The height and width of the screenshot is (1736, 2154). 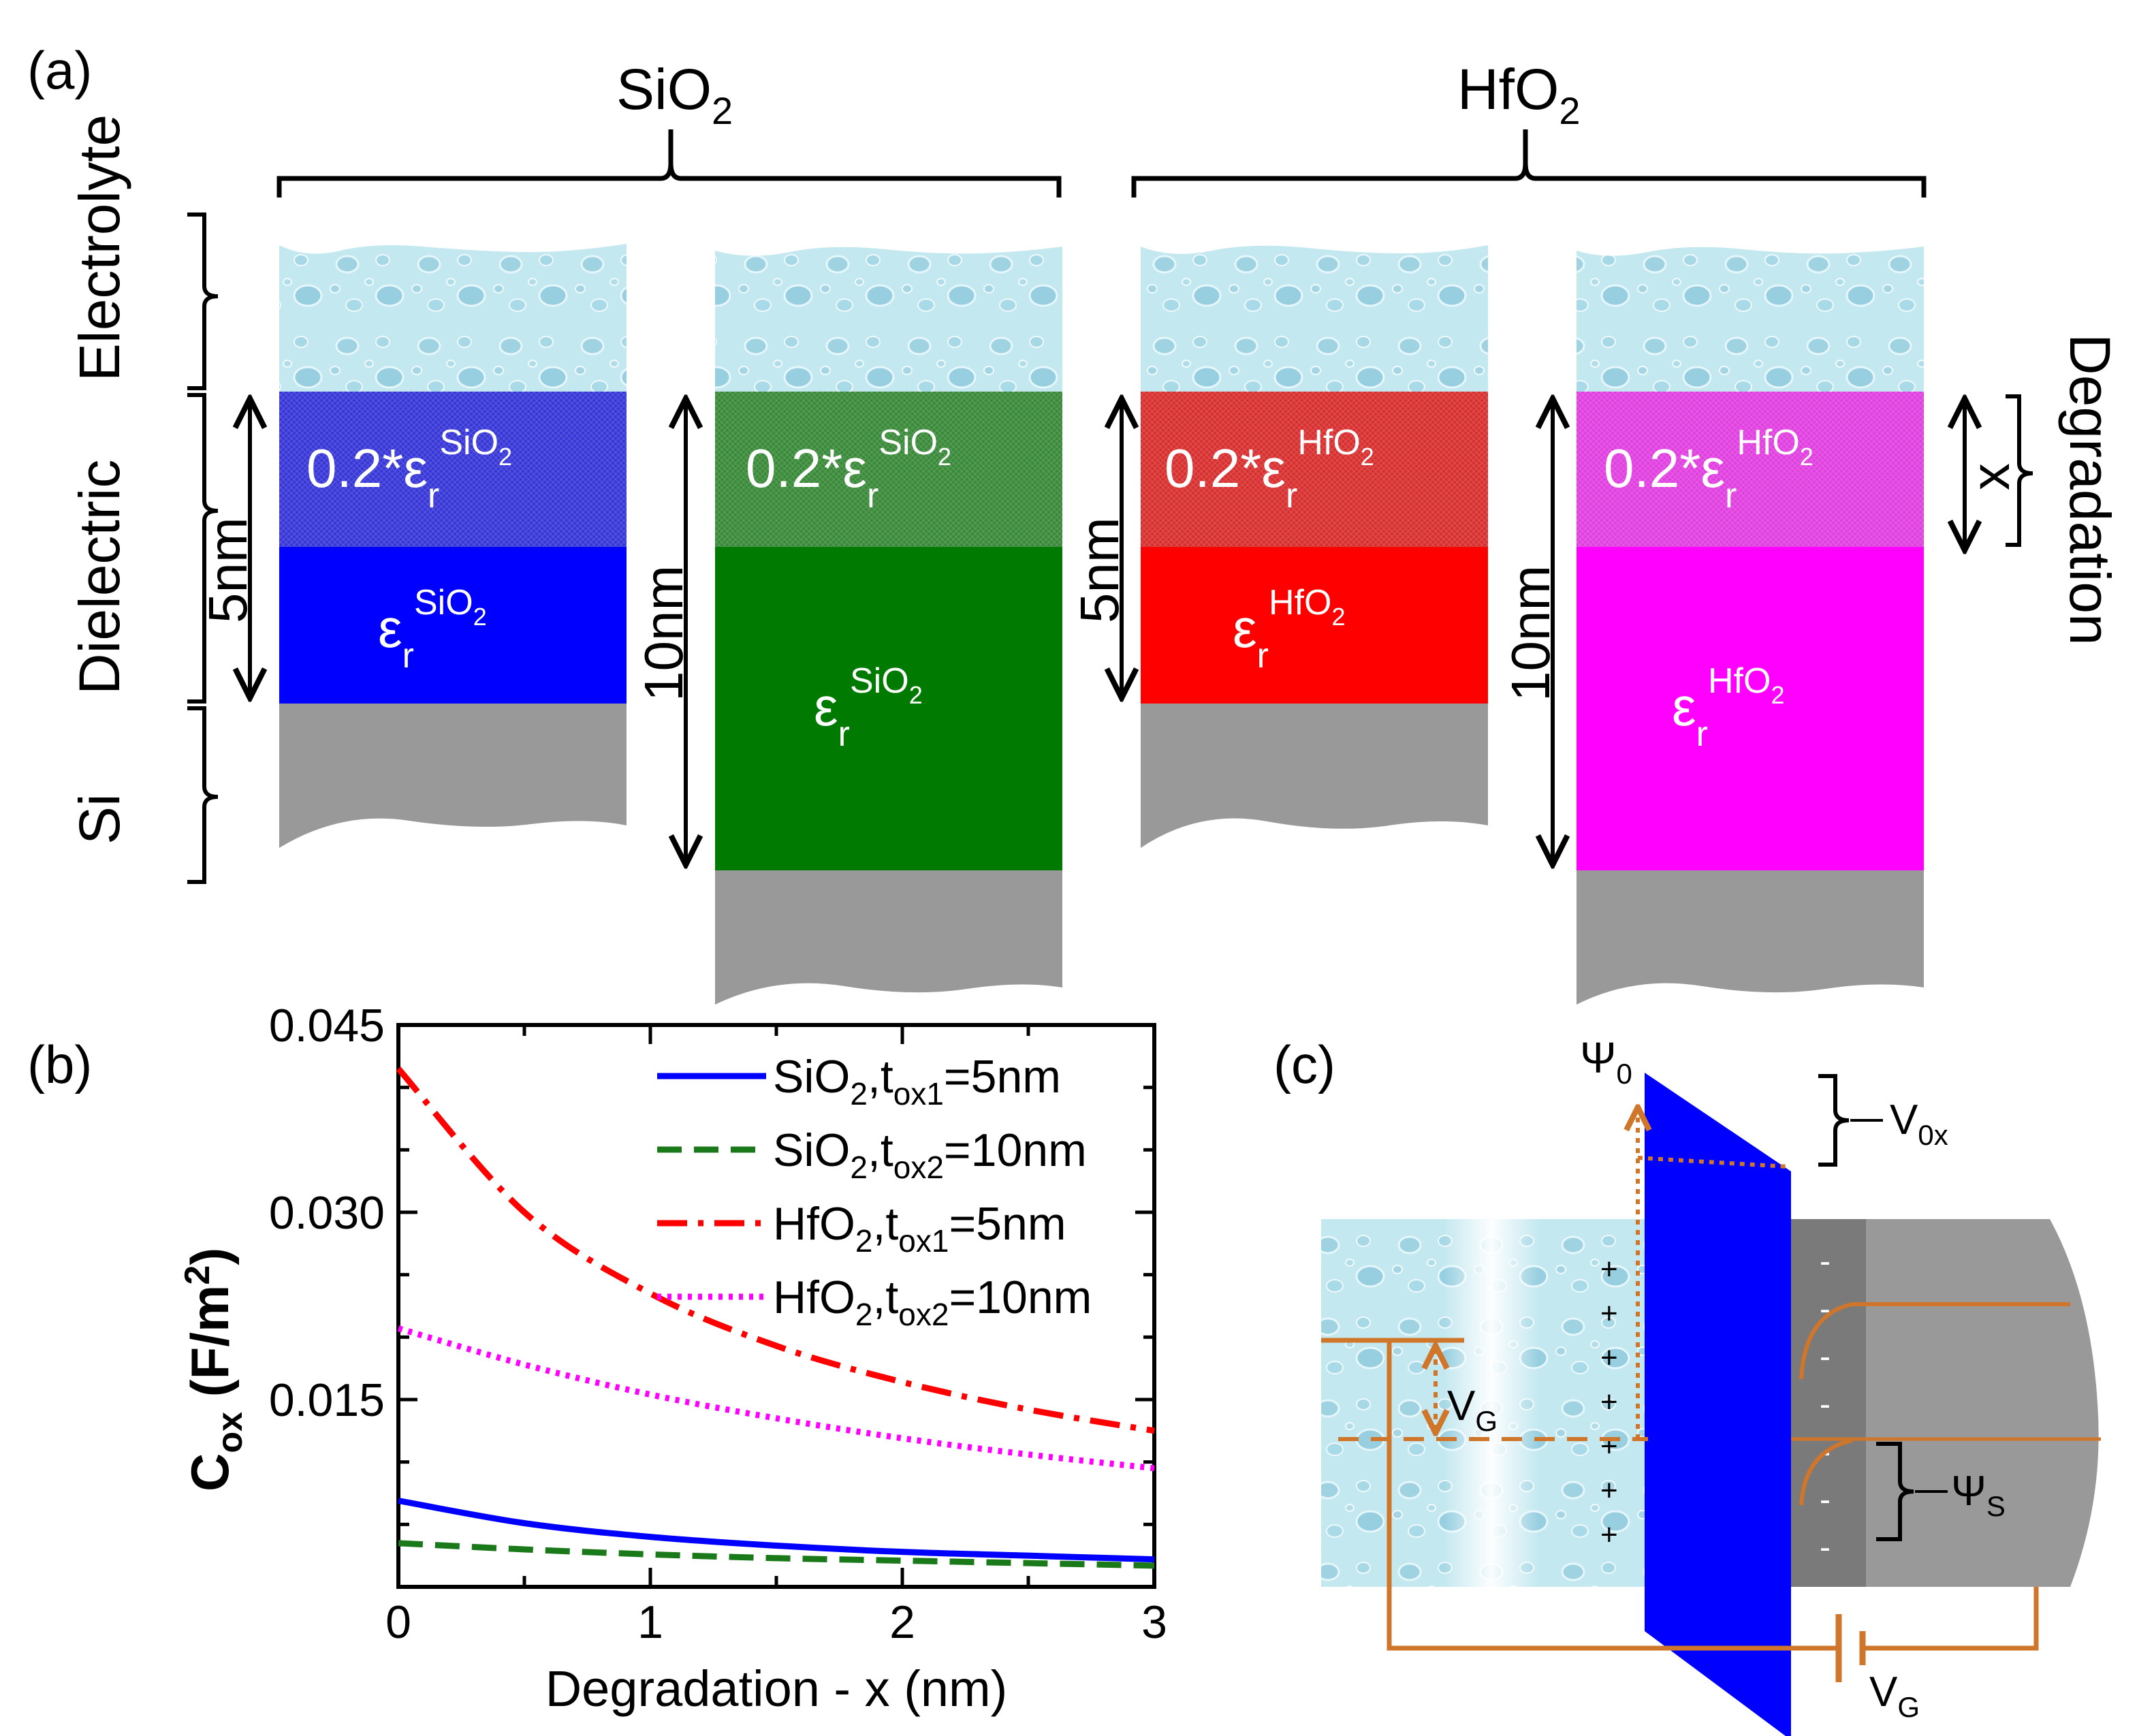 I want to click on psi0-label: Ψ0, so click(x=1606, y=1062).